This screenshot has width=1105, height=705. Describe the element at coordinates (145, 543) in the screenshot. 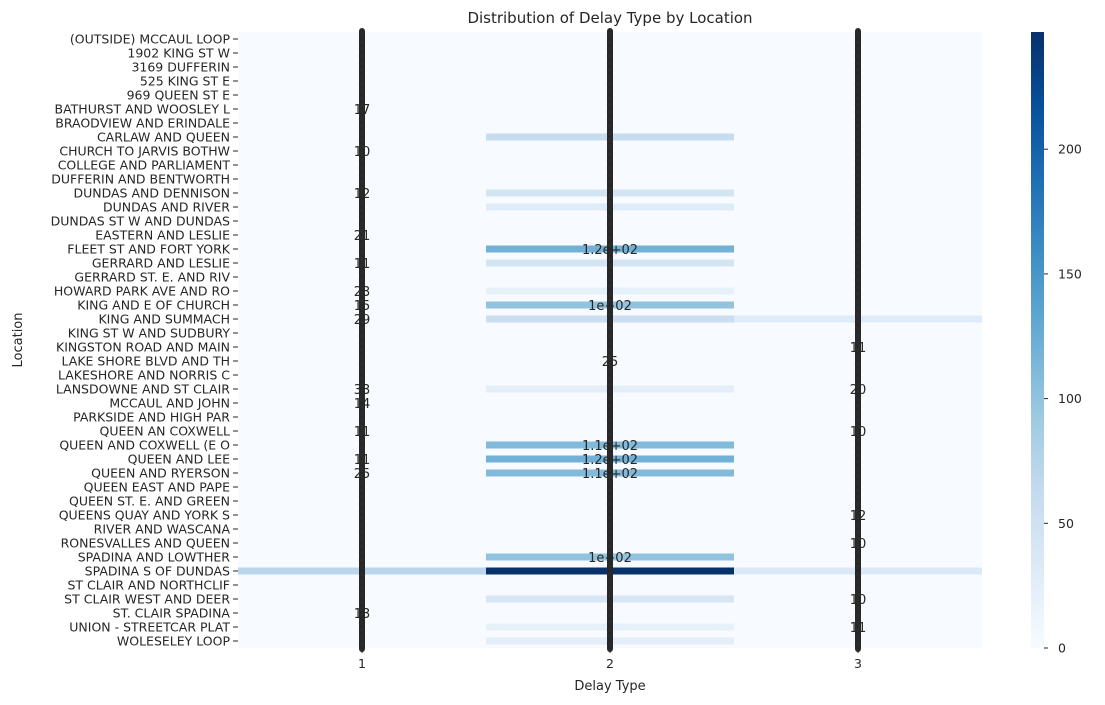

I see `y-tick-label: RONESVALLES AND QUEEN` at that location.